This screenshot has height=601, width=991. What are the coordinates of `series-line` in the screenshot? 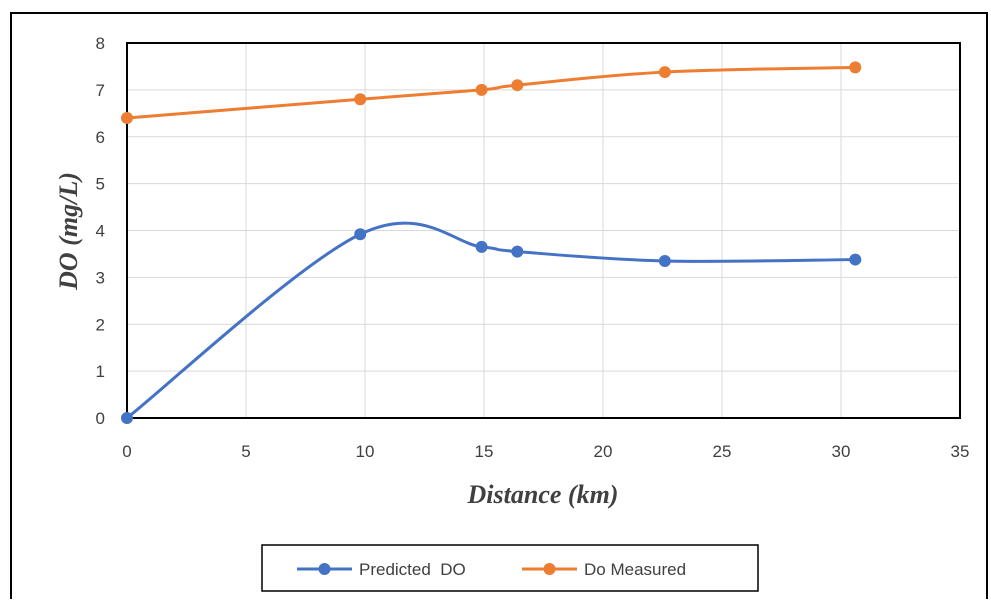 It's located at (491, 92).